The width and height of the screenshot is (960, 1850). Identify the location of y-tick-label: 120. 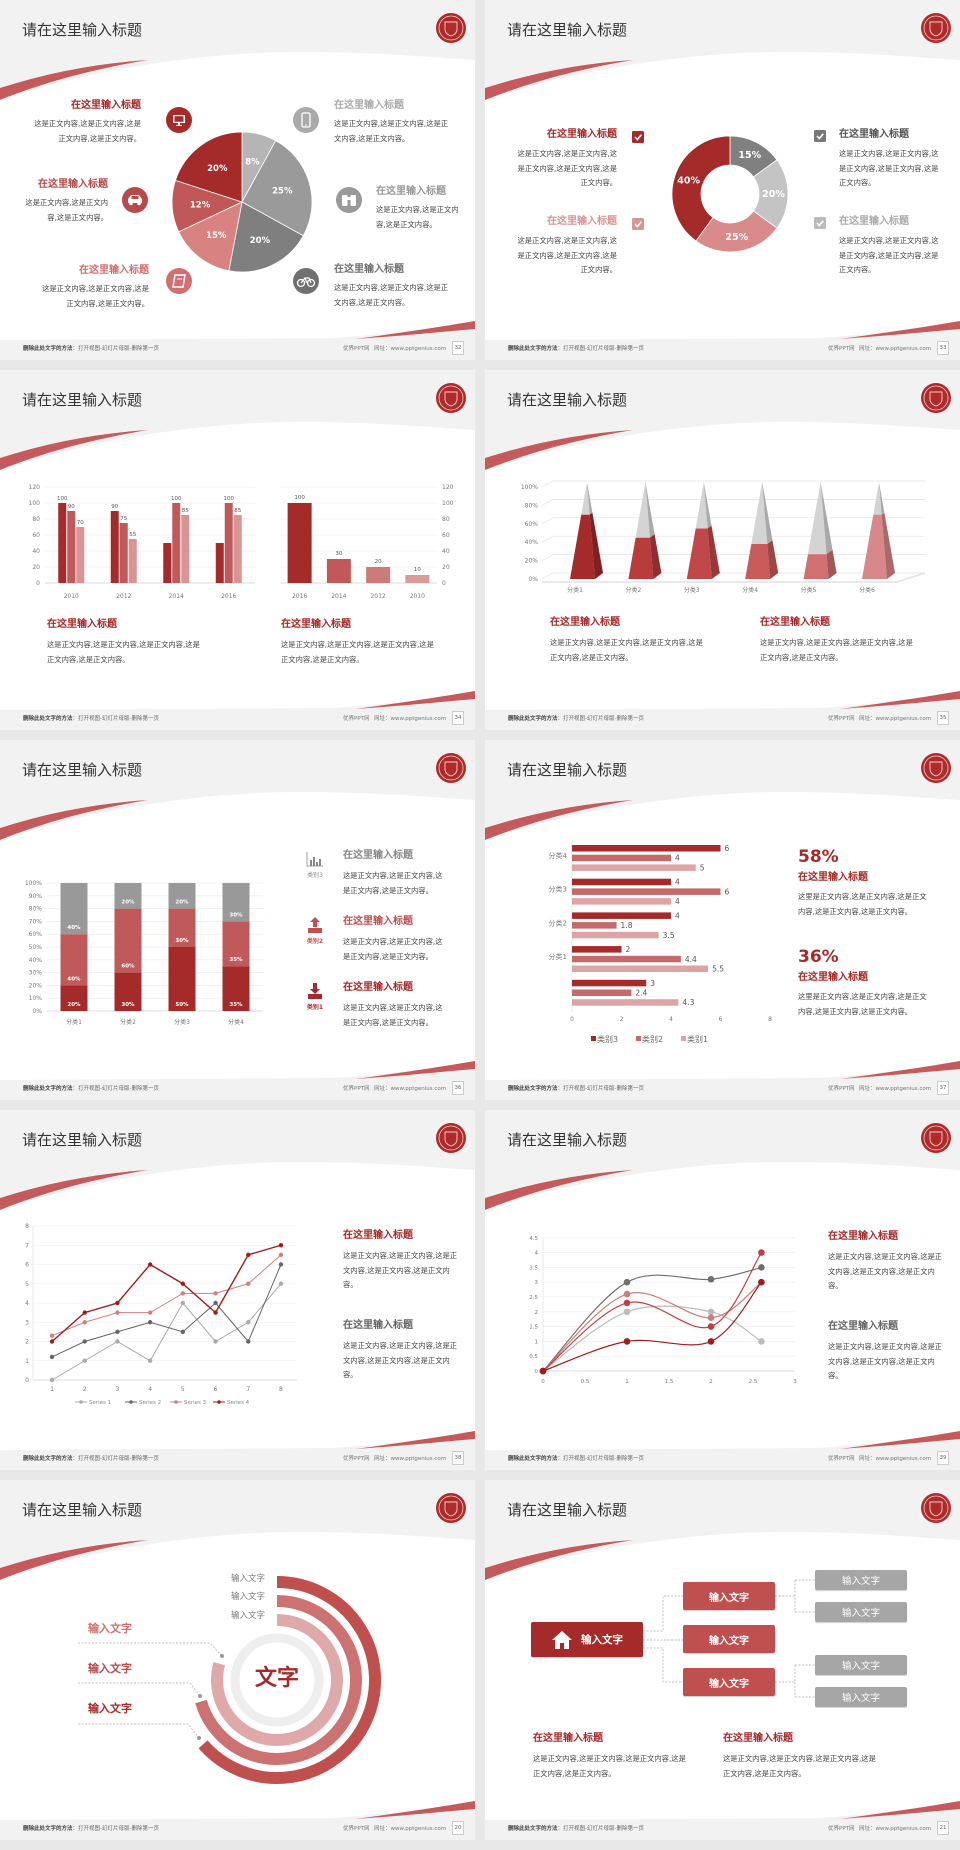
(448, 487).